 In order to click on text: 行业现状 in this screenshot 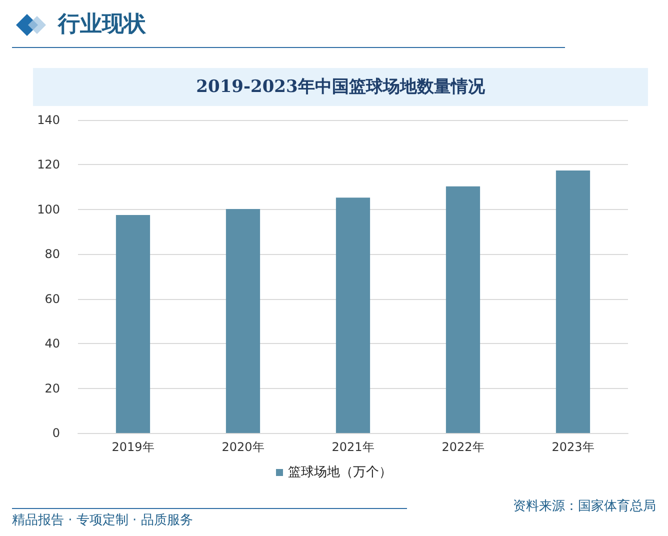, I will do `click(102, 25)`.